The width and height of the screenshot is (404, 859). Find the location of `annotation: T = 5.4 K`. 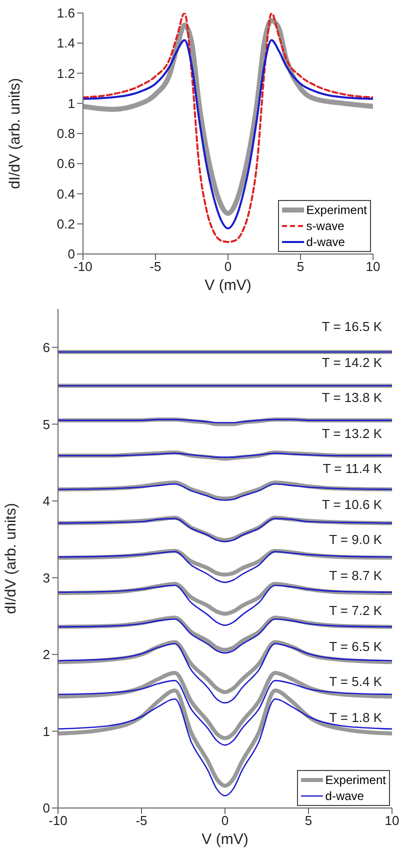

annotation: T = 5.4 K is located at coordinates (355, 681).